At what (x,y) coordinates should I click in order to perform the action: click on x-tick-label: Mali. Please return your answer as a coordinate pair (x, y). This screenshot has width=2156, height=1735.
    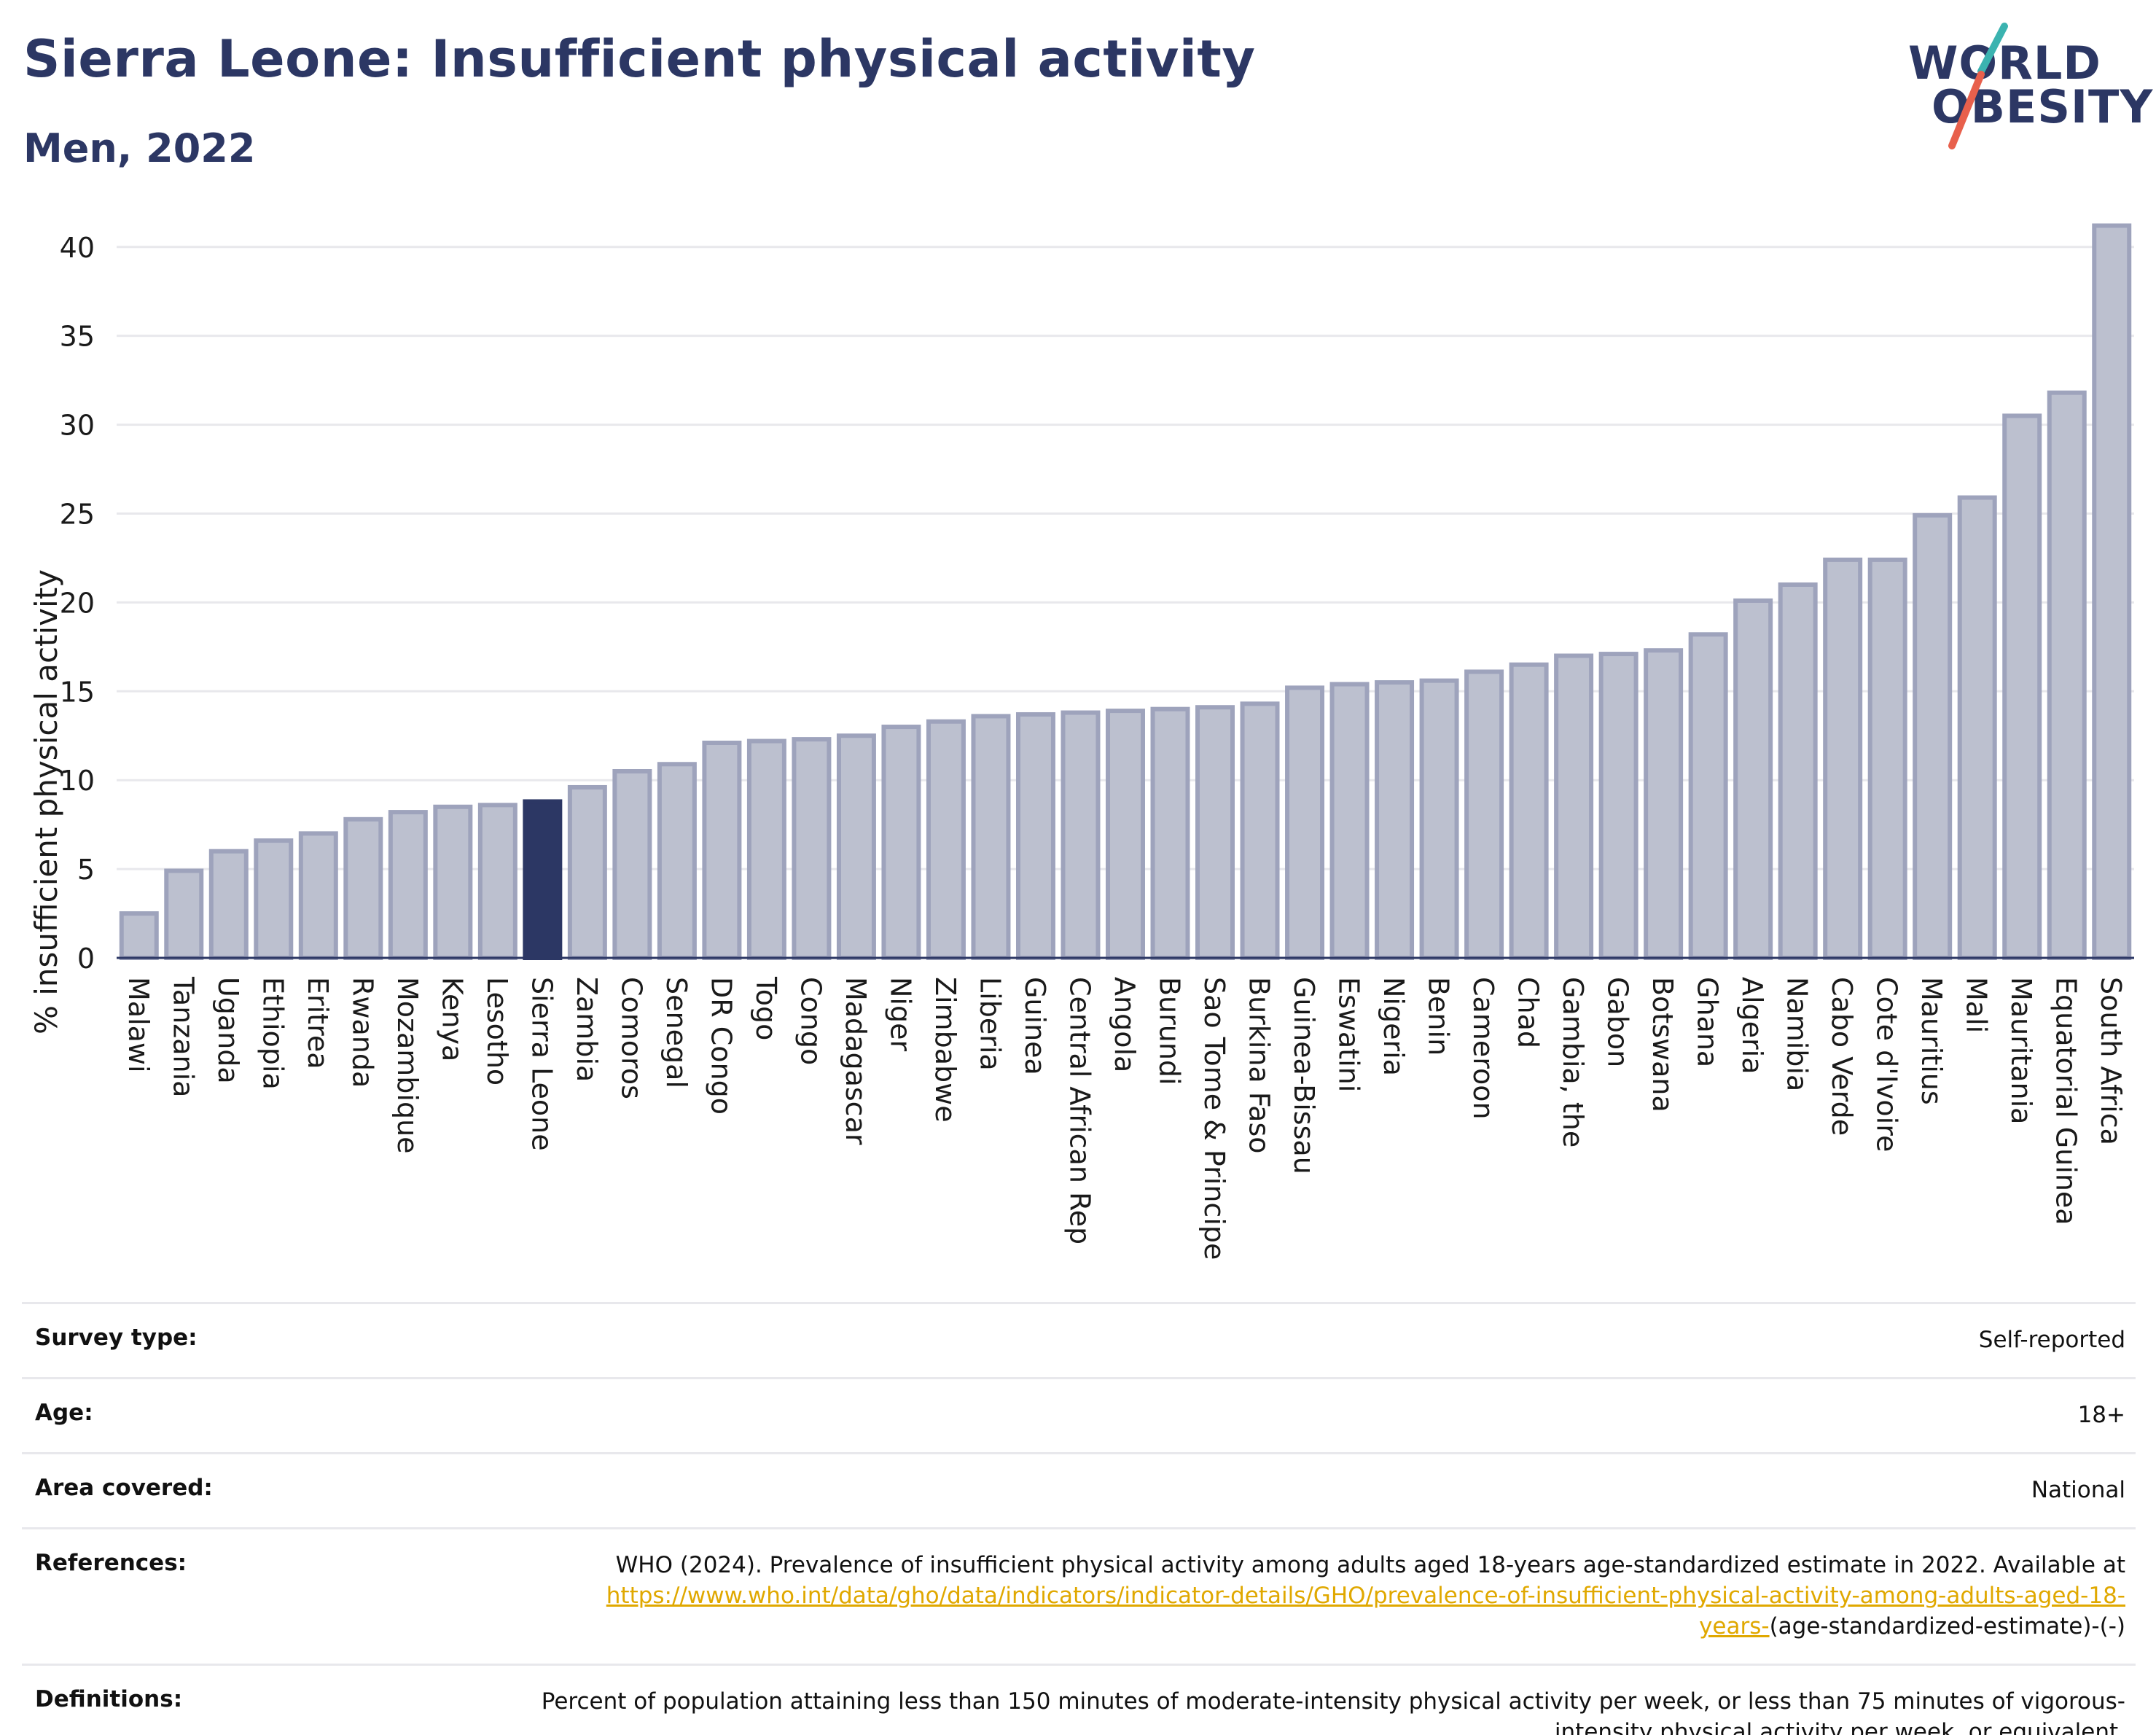
    Looking at the image, I should click on (1977, 1005).